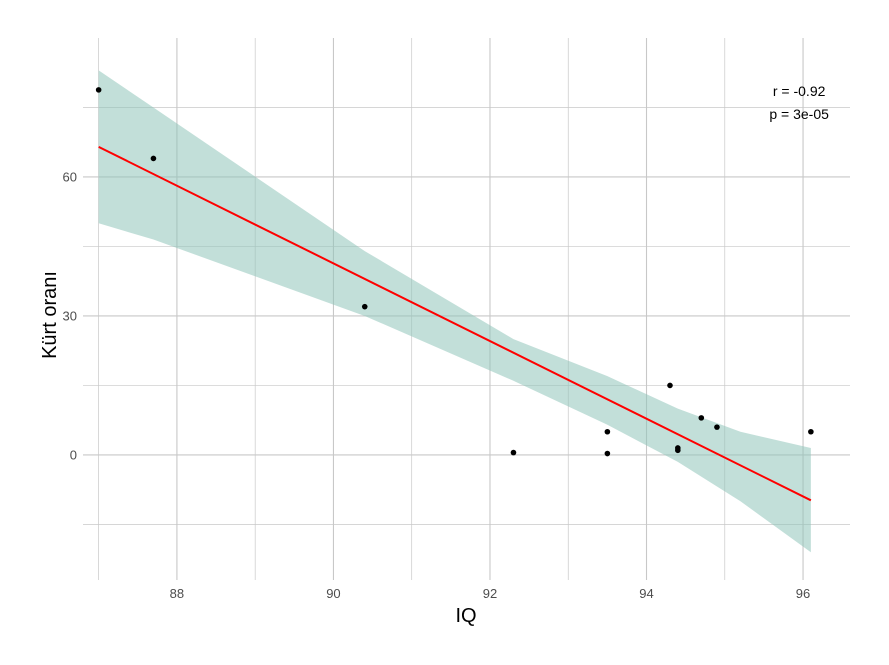  I want to click on y-axis-title: Kürt oranı, so click(50, 315).